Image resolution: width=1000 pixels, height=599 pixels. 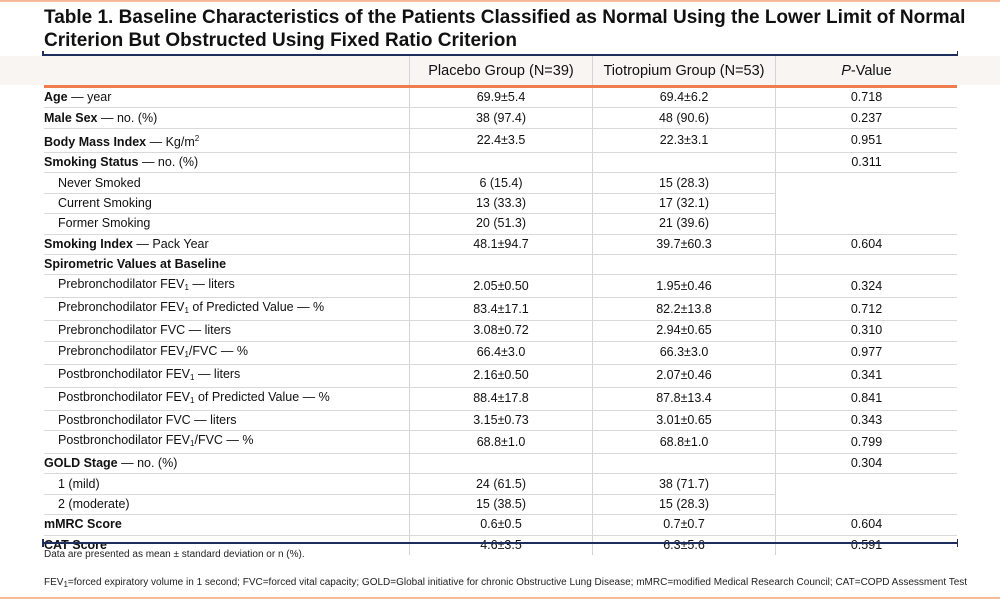 What do you see at coordinates (684, 72) in the screenshot?
I see `col-tiotropium: Tiotropium Group (N=53)` at bounding box center [684, 72].